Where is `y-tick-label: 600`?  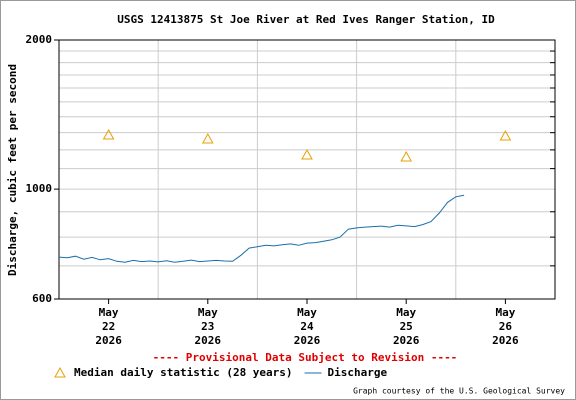
y-tick-label: 600 is located at coordinates (42, 298).